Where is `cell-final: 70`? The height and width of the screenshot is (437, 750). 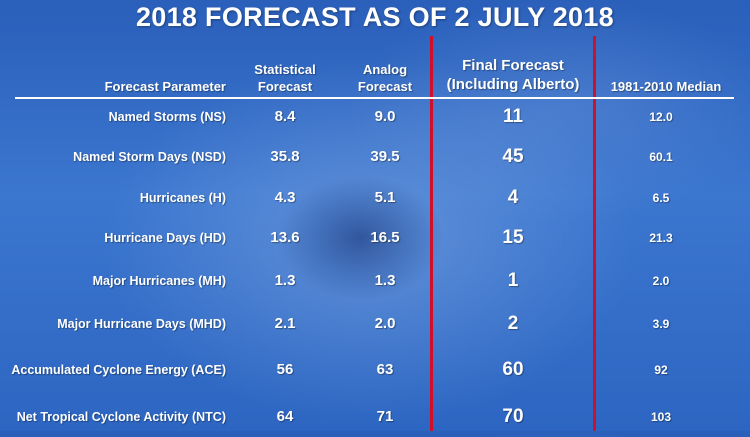 cell-final: 70 is located at coordinates (513, 416).